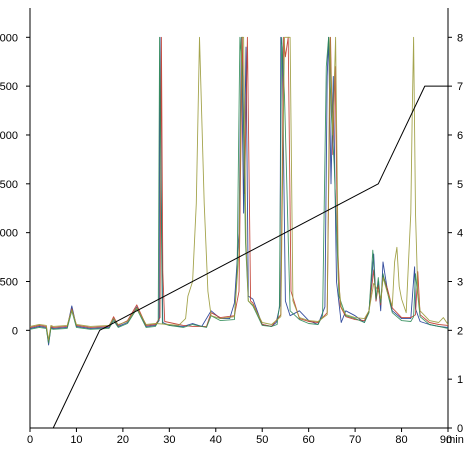 The image size is (474, 474). I want to click on y-right-tick-label: 3, so click(460, 282).